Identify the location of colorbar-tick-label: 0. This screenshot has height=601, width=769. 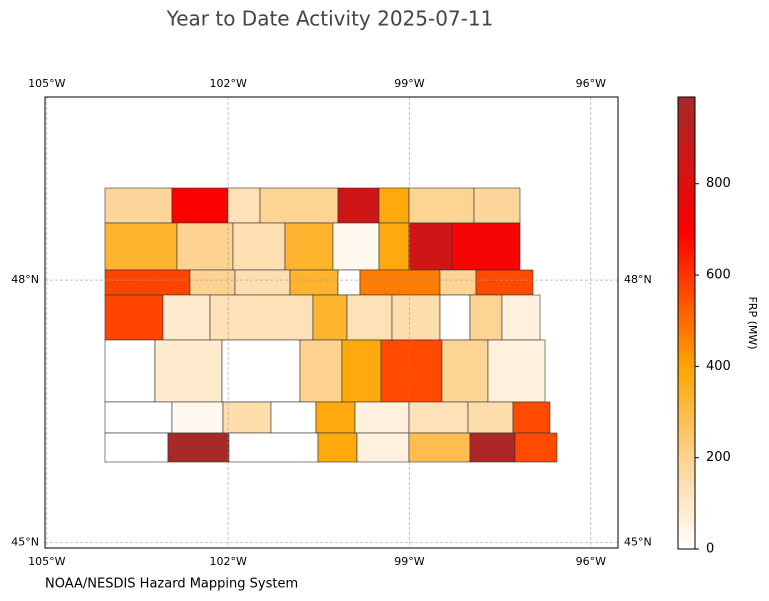
(710, 549).